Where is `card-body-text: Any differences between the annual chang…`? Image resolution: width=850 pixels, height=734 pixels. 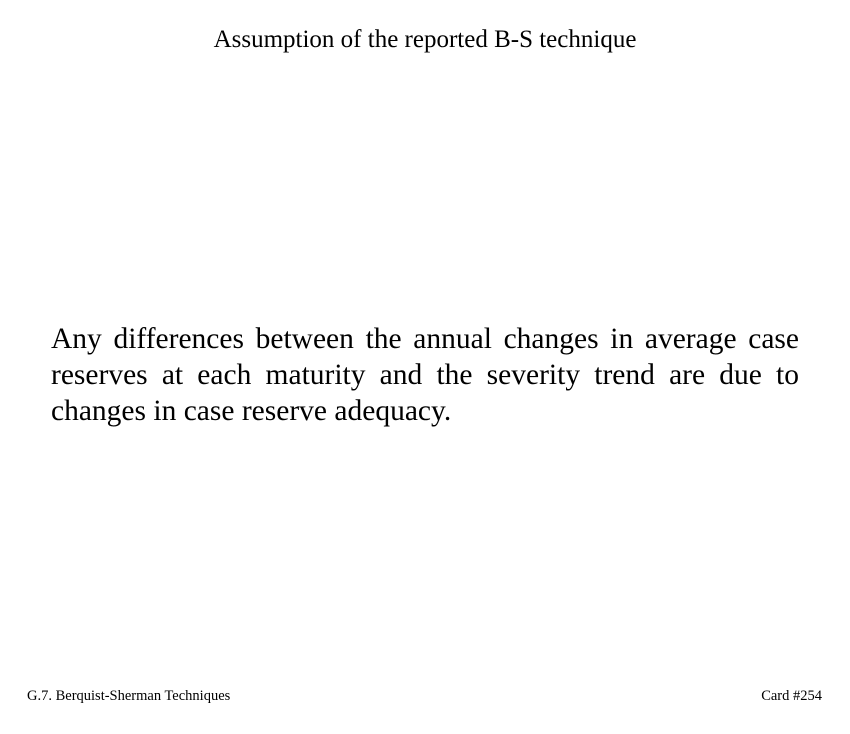
card-body-text: Any differences between the annual chang… is located at coordinates (425, 375).